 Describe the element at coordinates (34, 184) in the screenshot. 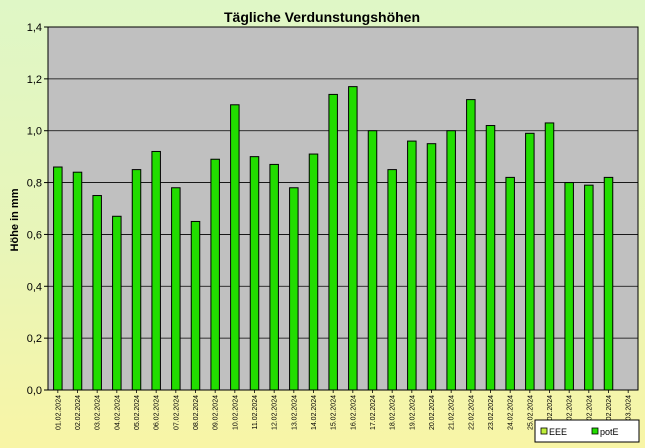

I see `y-tick-label: 0,8` at that location.